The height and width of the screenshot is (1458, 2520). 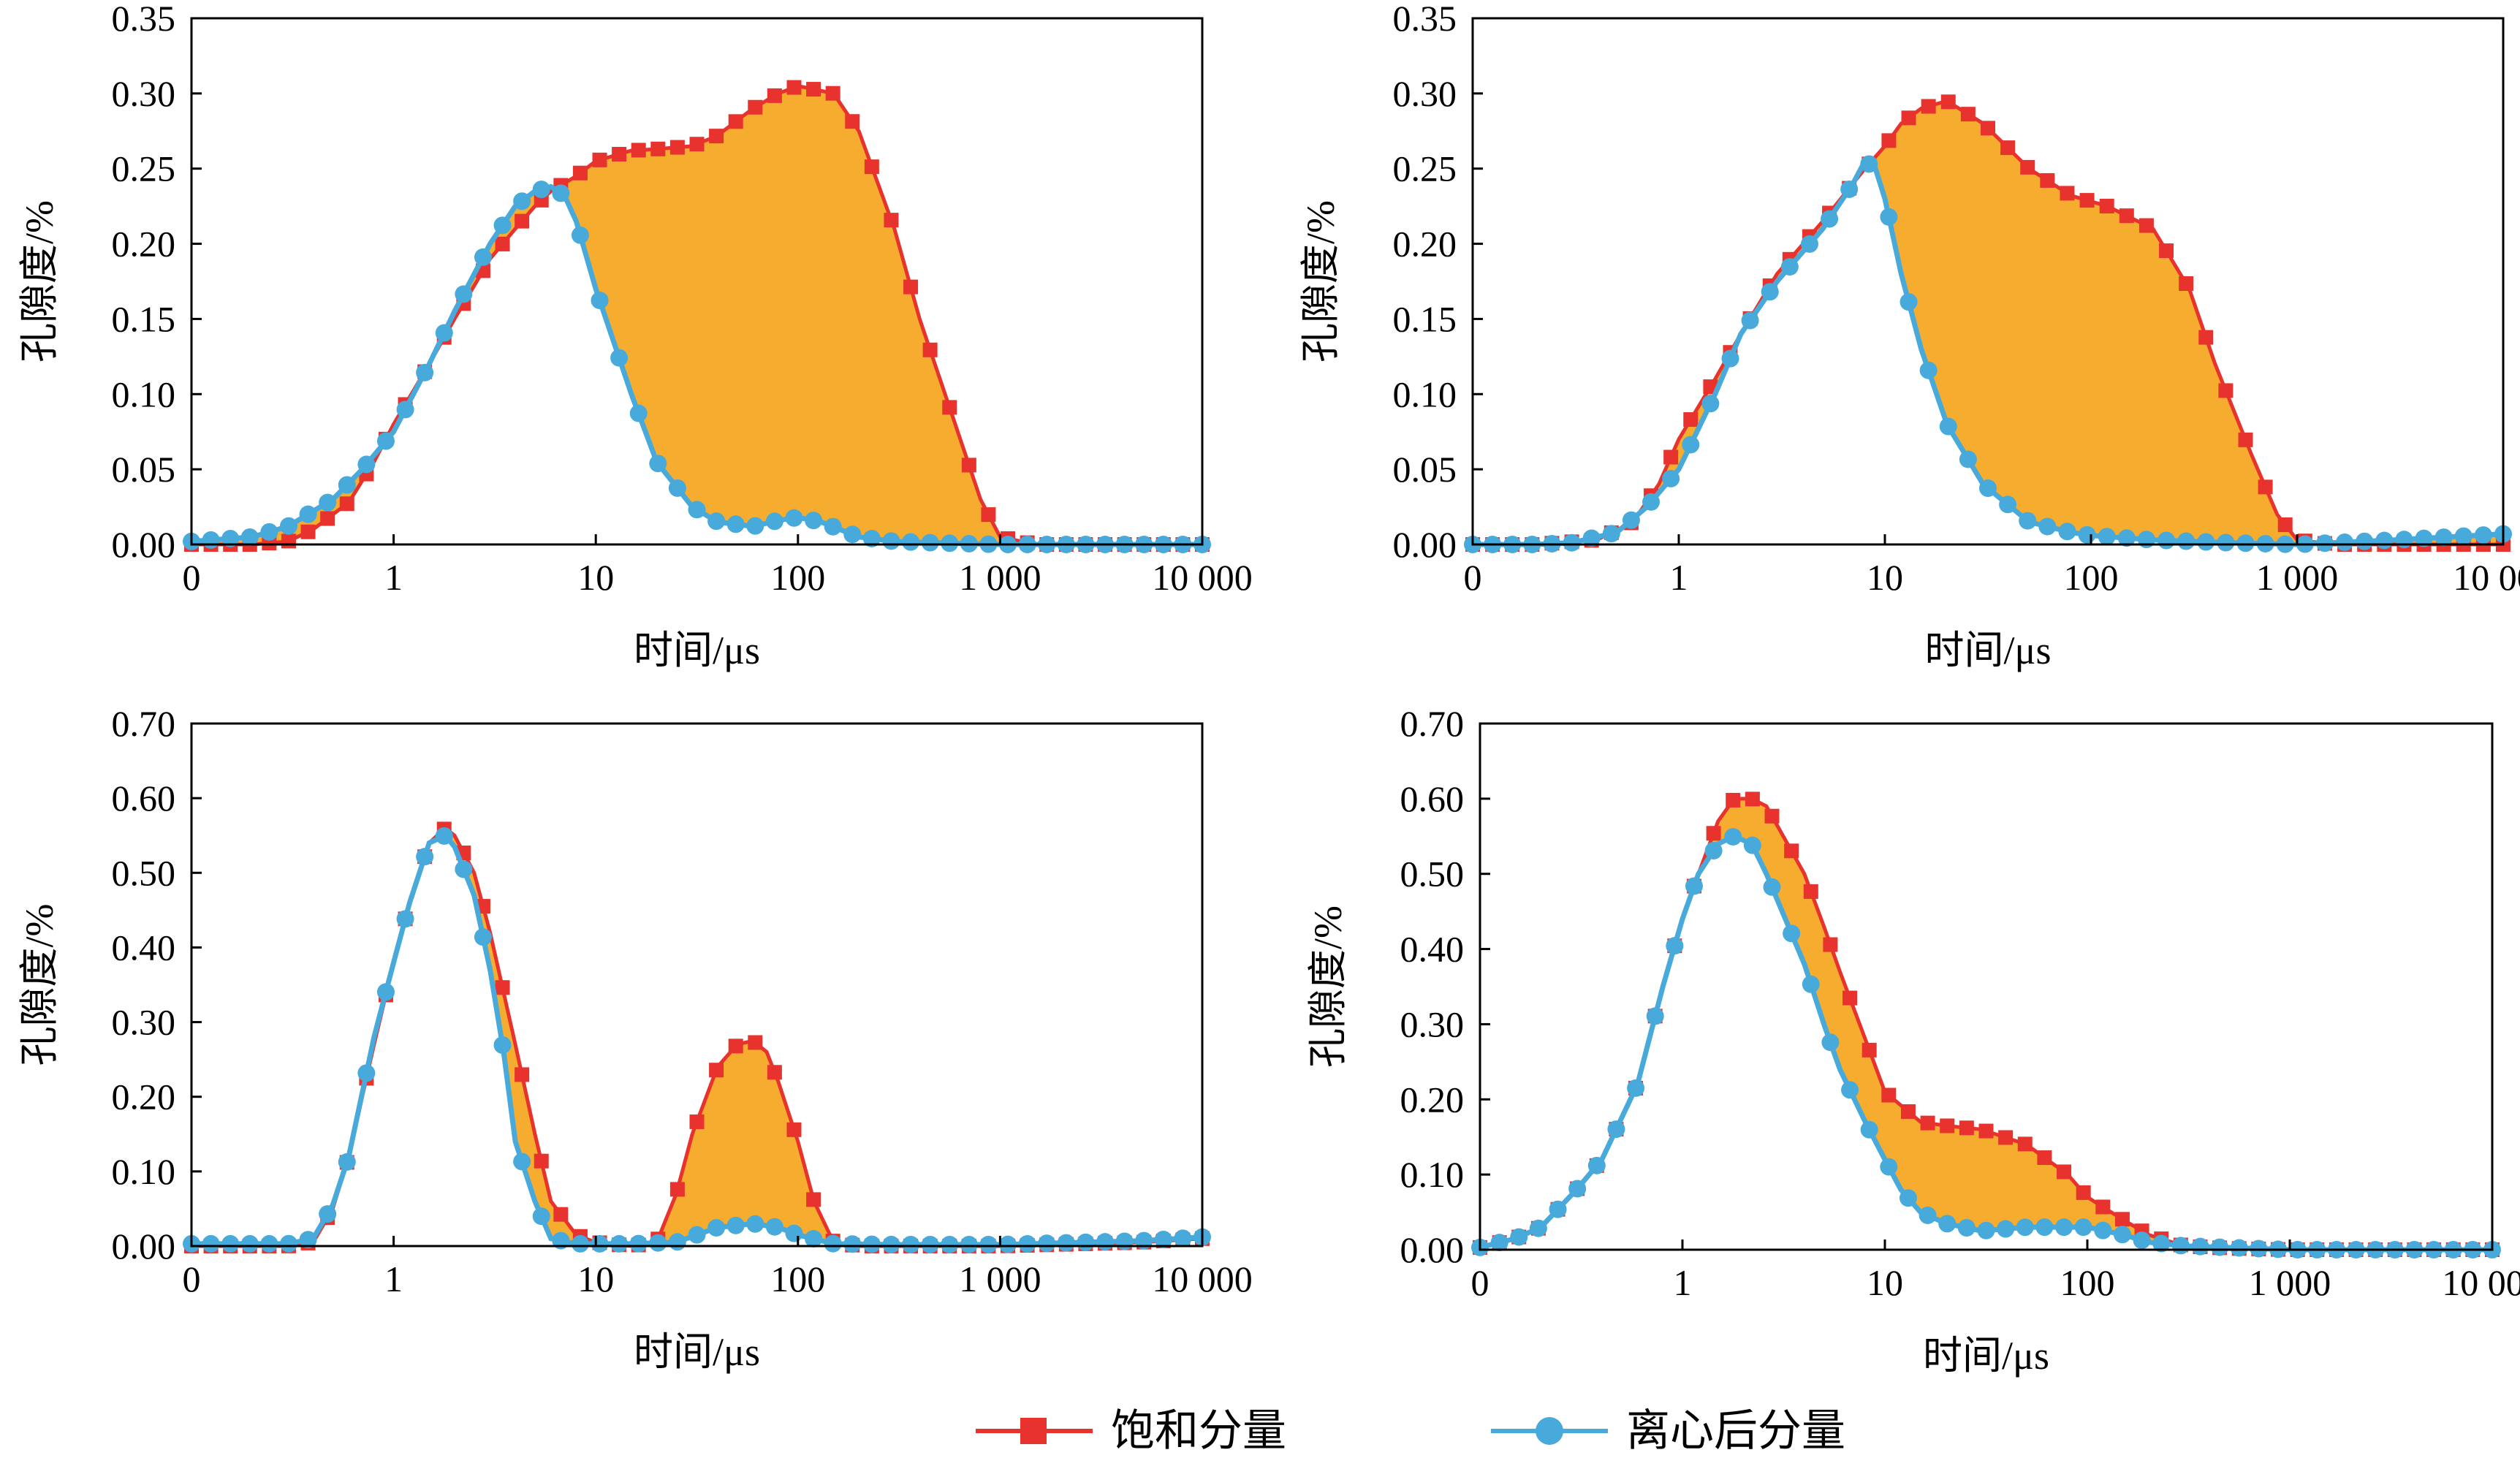 I want to click on x-axis-title: 时间/μs, so click(x=1986, y=1356).